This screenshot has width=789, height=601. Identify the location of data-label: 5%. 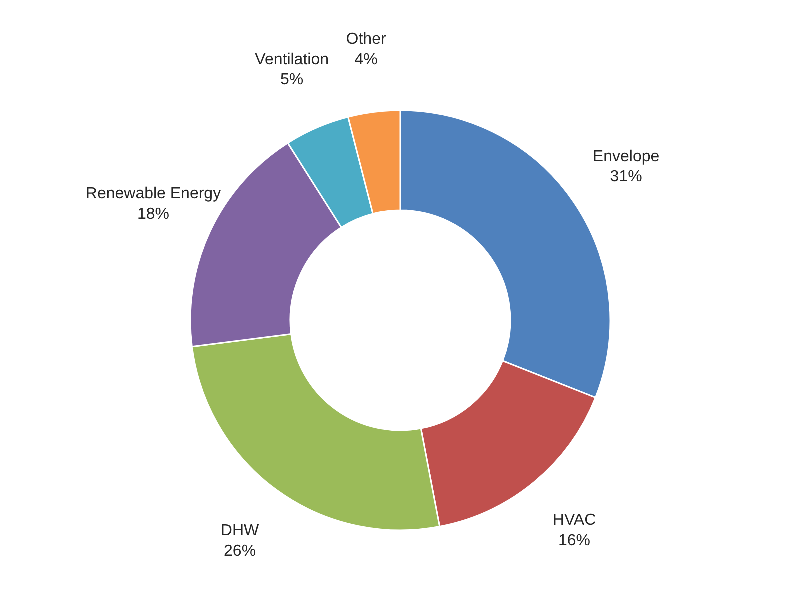
(292, 80).